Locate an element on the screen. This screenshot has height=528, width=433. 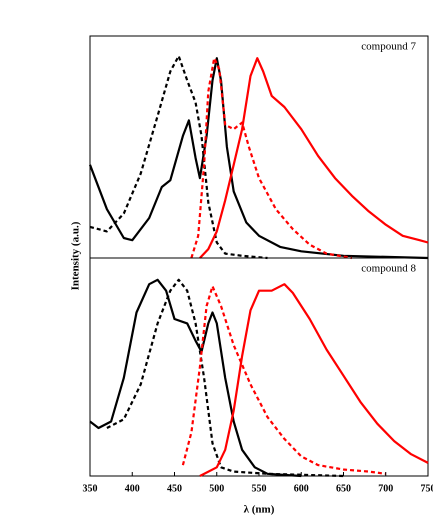
annotation: compound 8 is located at coordinates (388, 269).